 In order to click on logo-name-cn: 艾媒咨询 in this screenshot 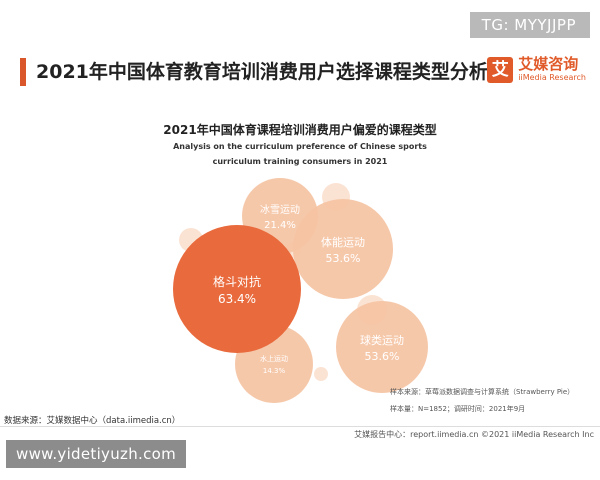, I will do `click(548, 64)`.